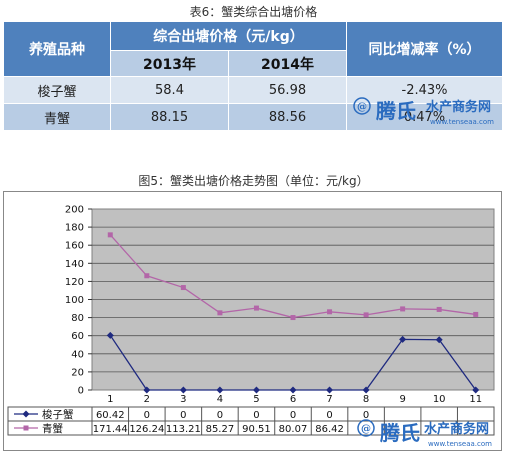  I want to click on x-tick-label: 6, so click(293, 399).